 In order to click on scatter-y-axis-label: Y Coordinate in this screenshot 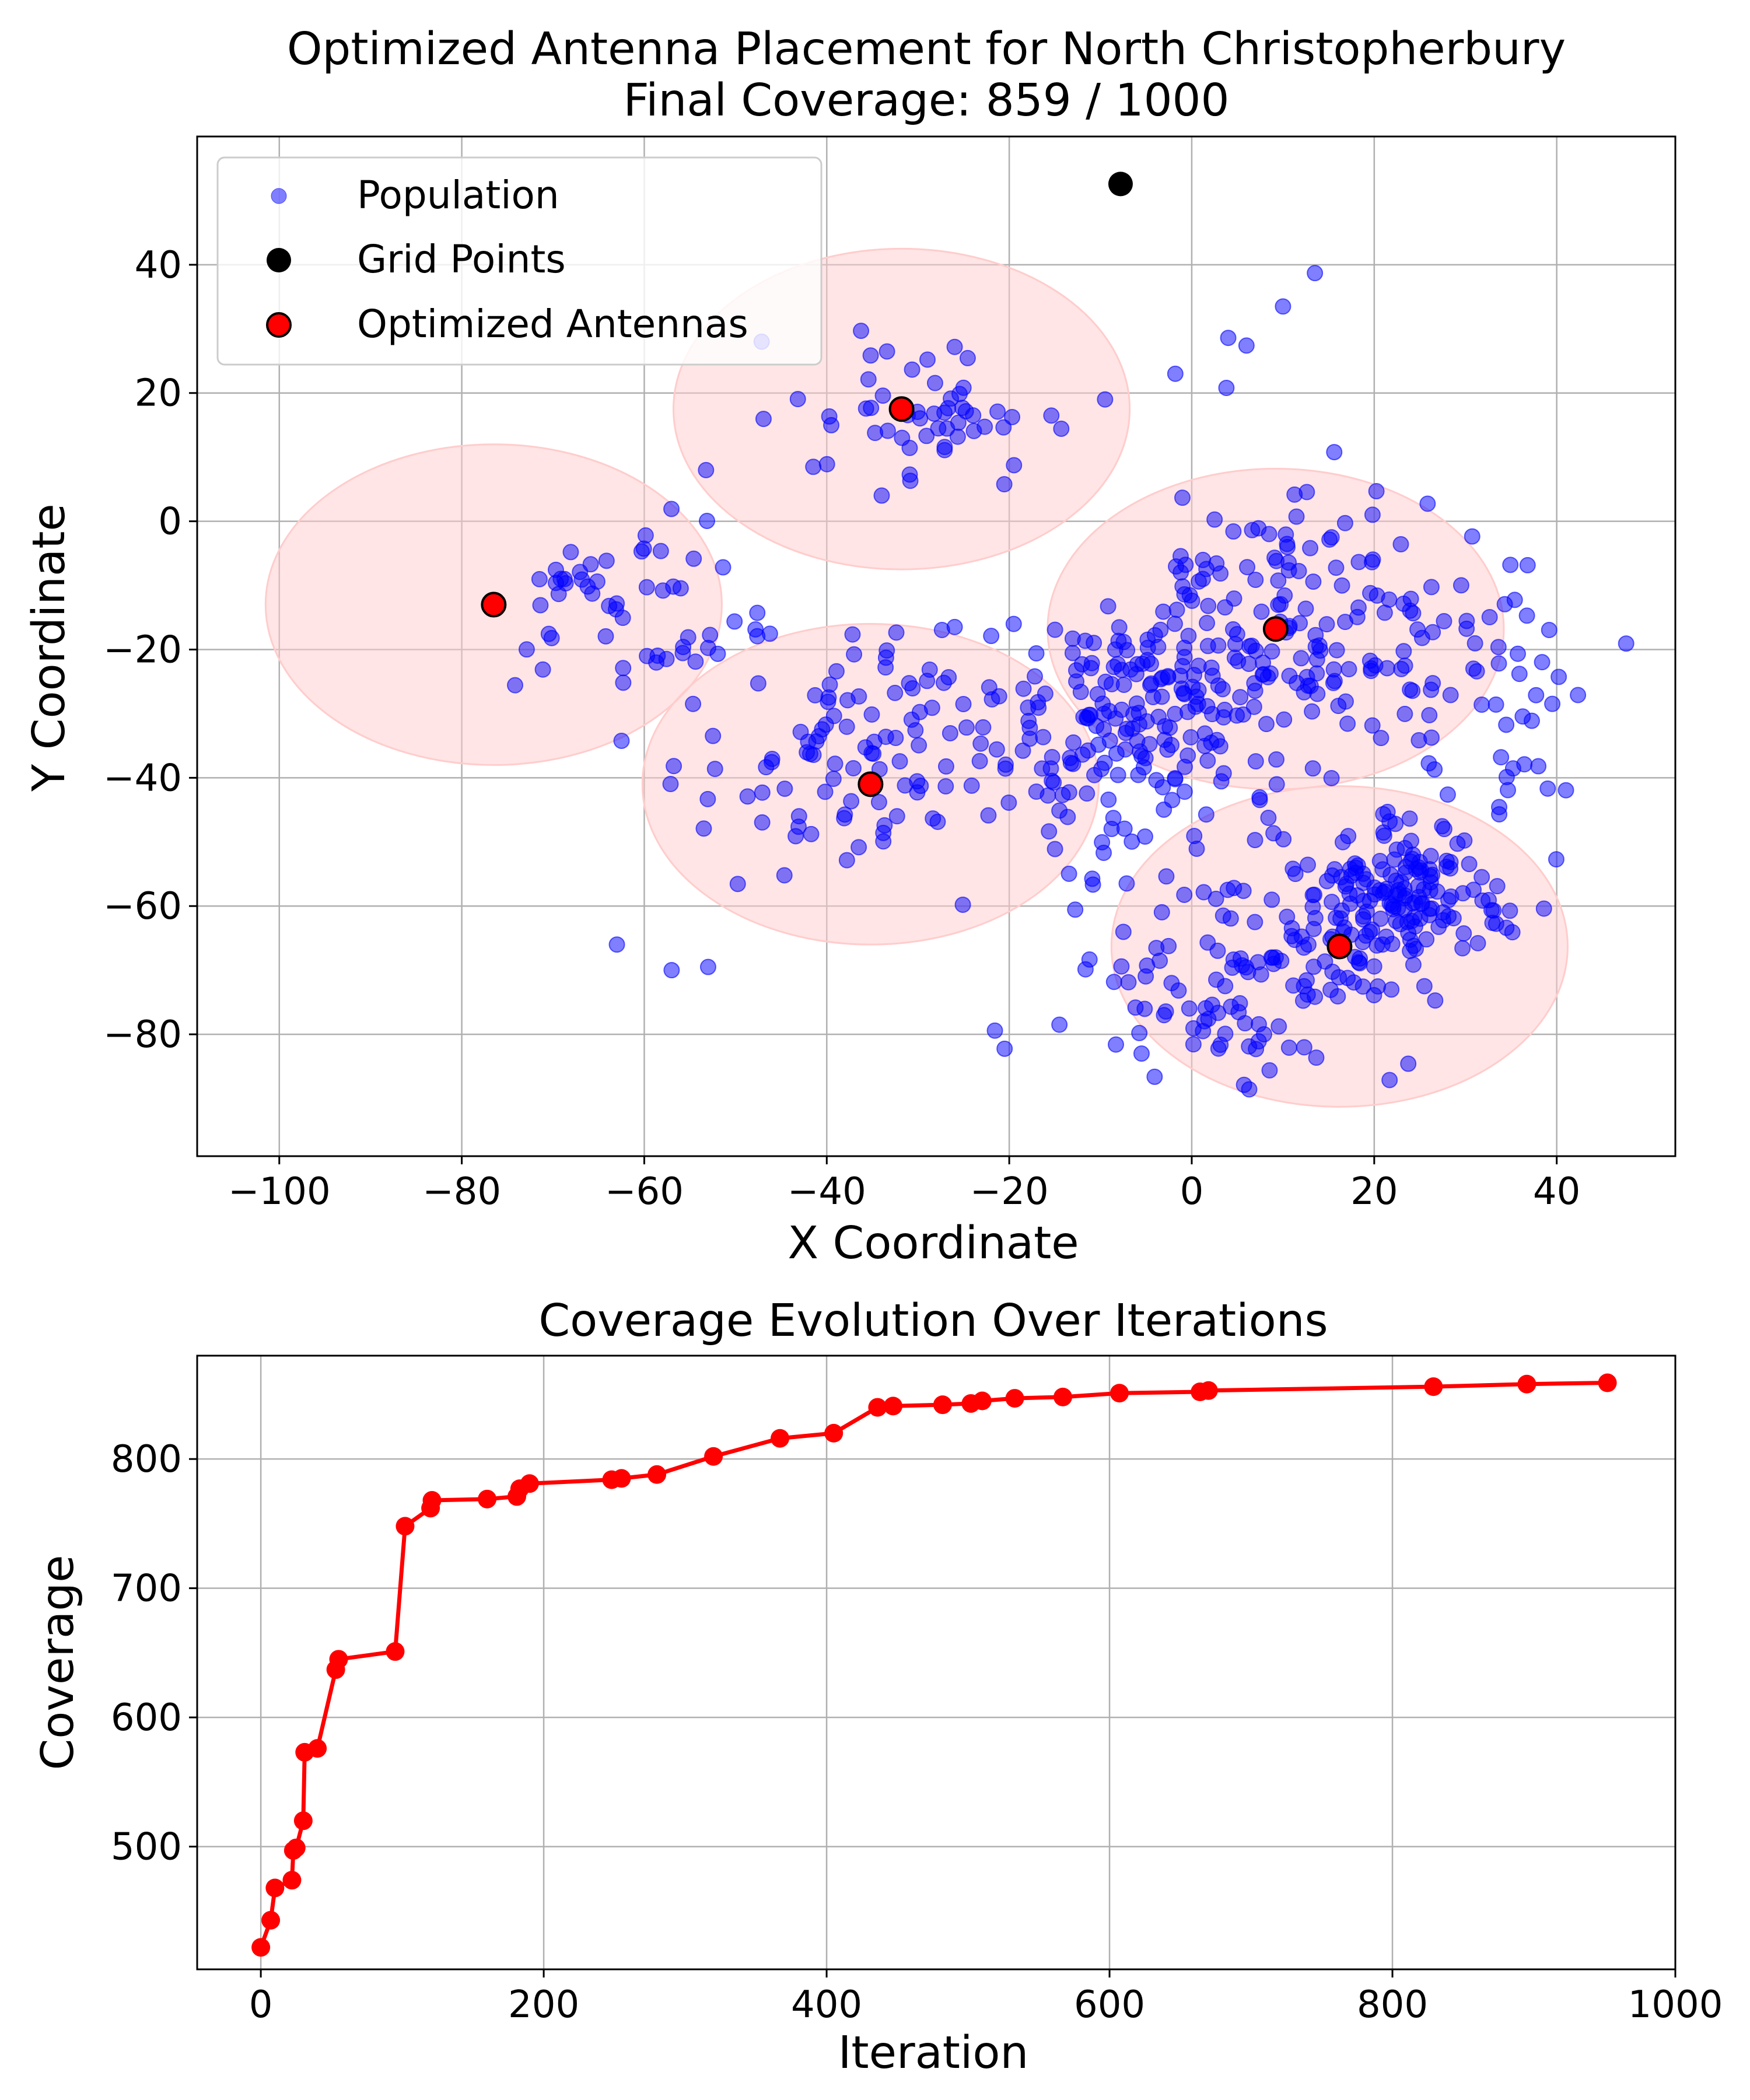, I will do `click(49, 647)`.